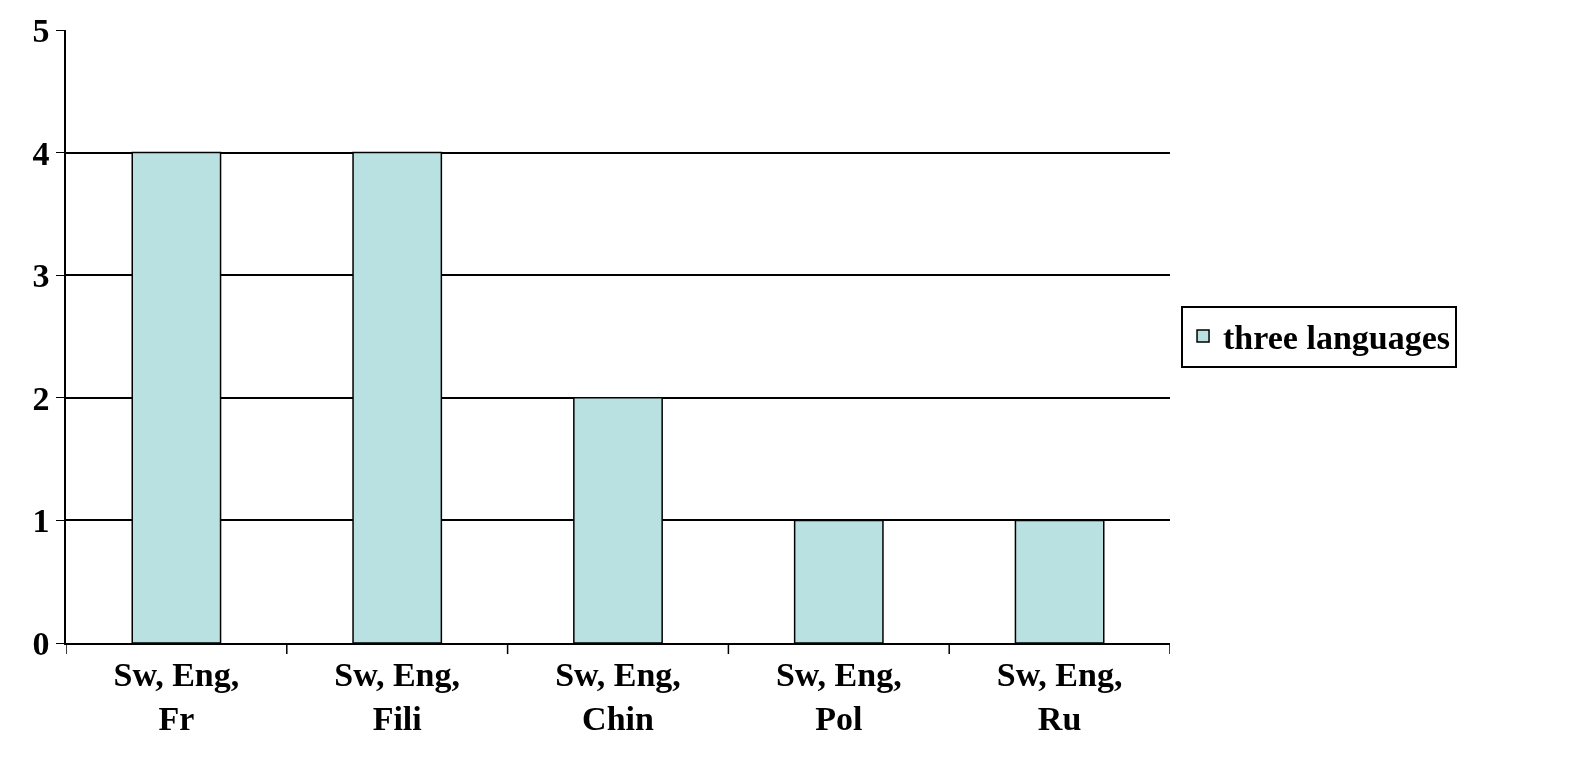 This screenshot has width=1586, height=778. Describe the element at coordinates (41, 276) in the screenshot. I see `y-tick-label: 3` at that location.